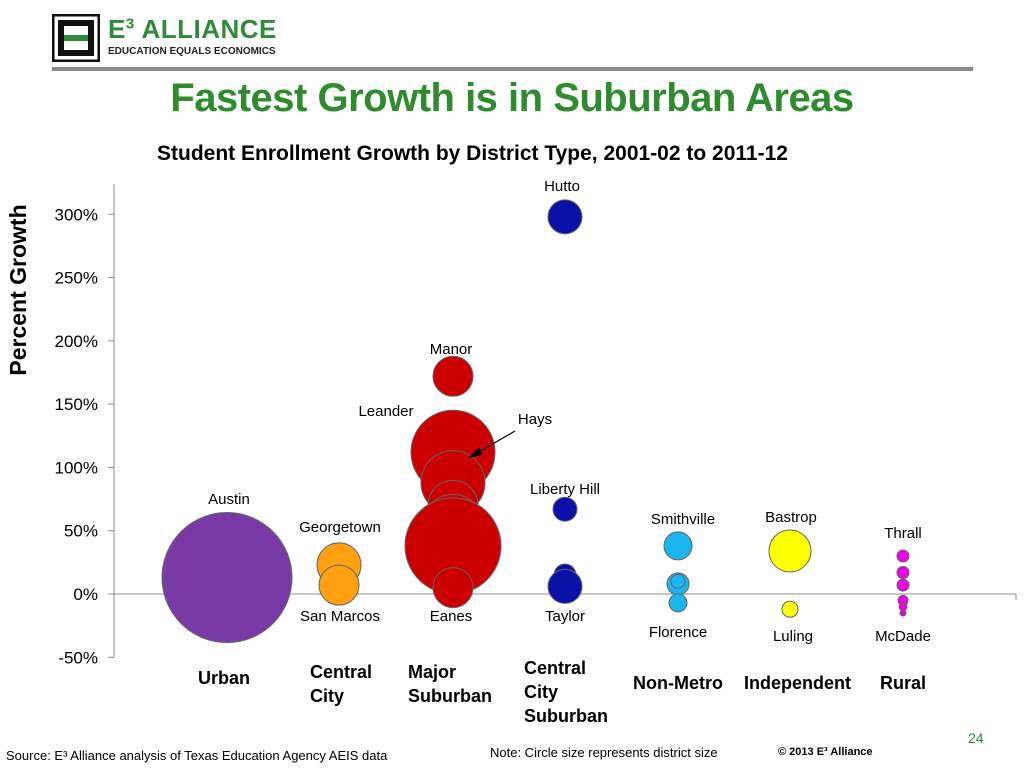  Describe the element at coordinates (903, 636) in the screenshot. I see `bubble-label: McDade` at that location.